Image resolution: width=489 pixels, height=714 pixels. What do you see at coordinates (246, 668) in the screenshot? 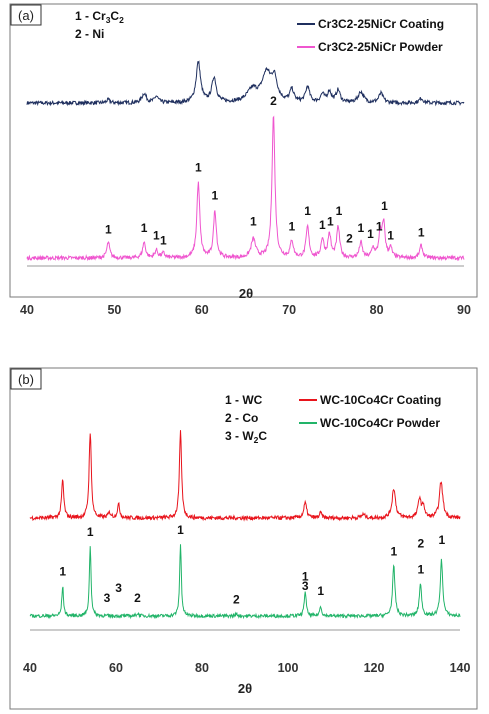
I see `x-ticks-b: 40 60 80 100 120 140` at bounding box center [246, 668].